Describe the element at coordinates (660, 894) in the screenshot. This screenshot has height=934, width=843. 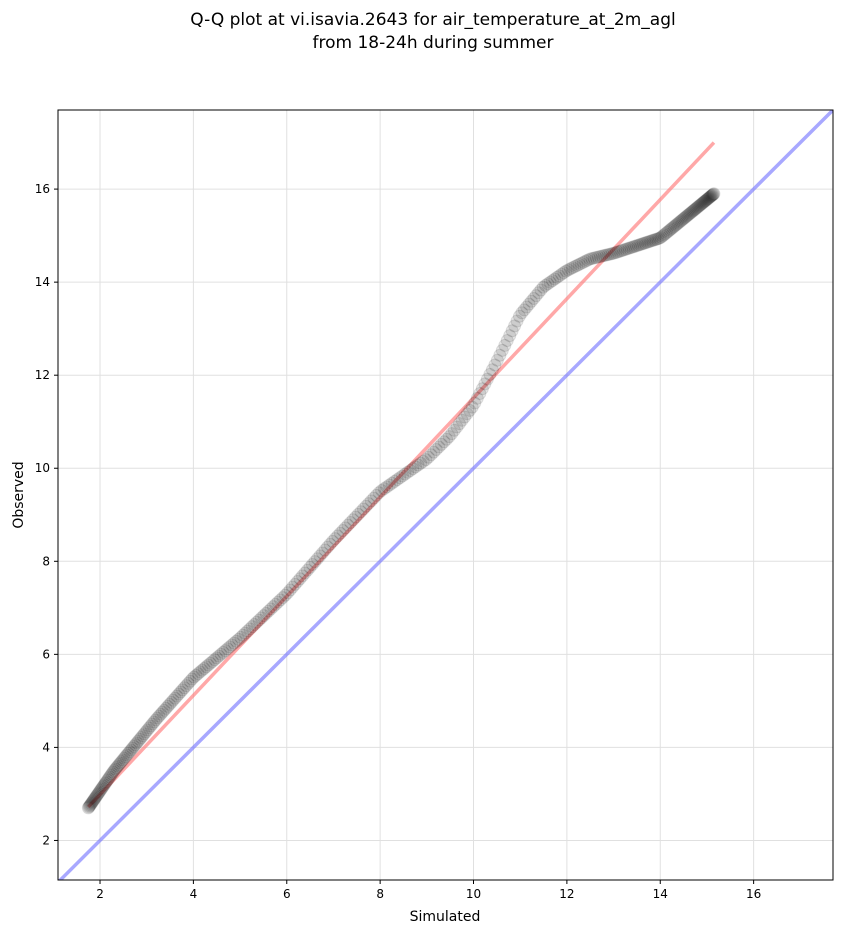
I see `x-tick-label: 14` at that location.